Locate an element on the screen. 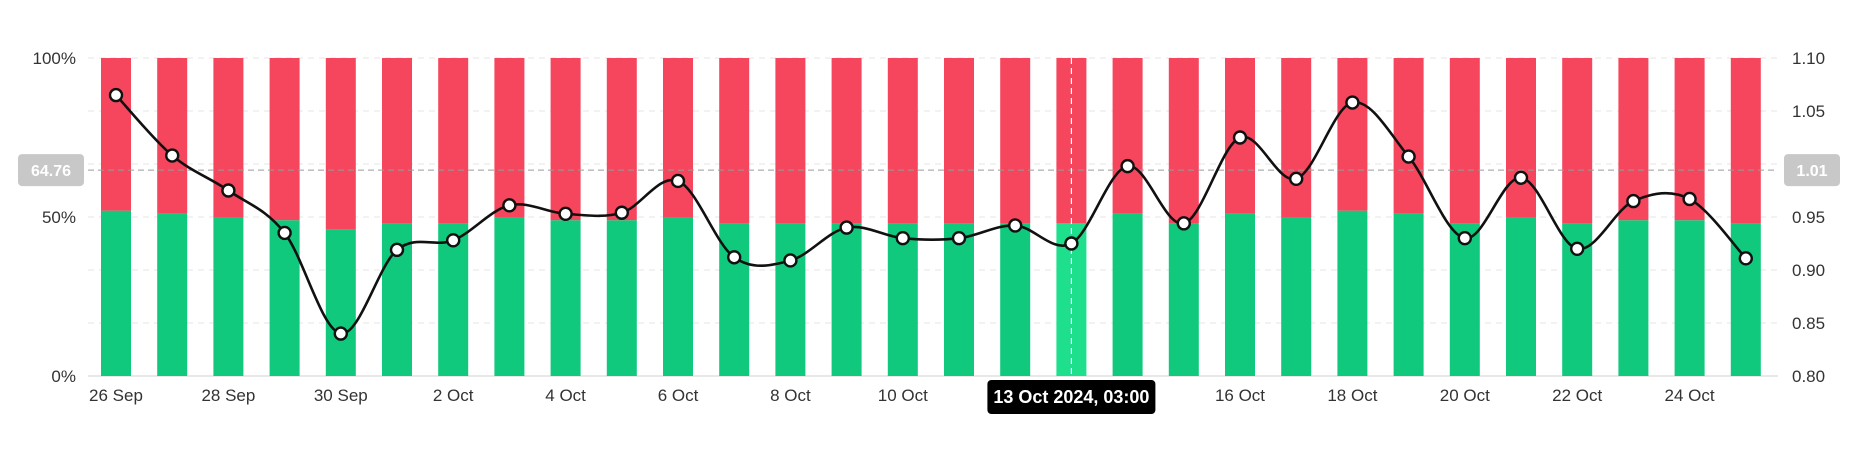  x-tick-label: 26 Sep is located at coordinates (116, 395).